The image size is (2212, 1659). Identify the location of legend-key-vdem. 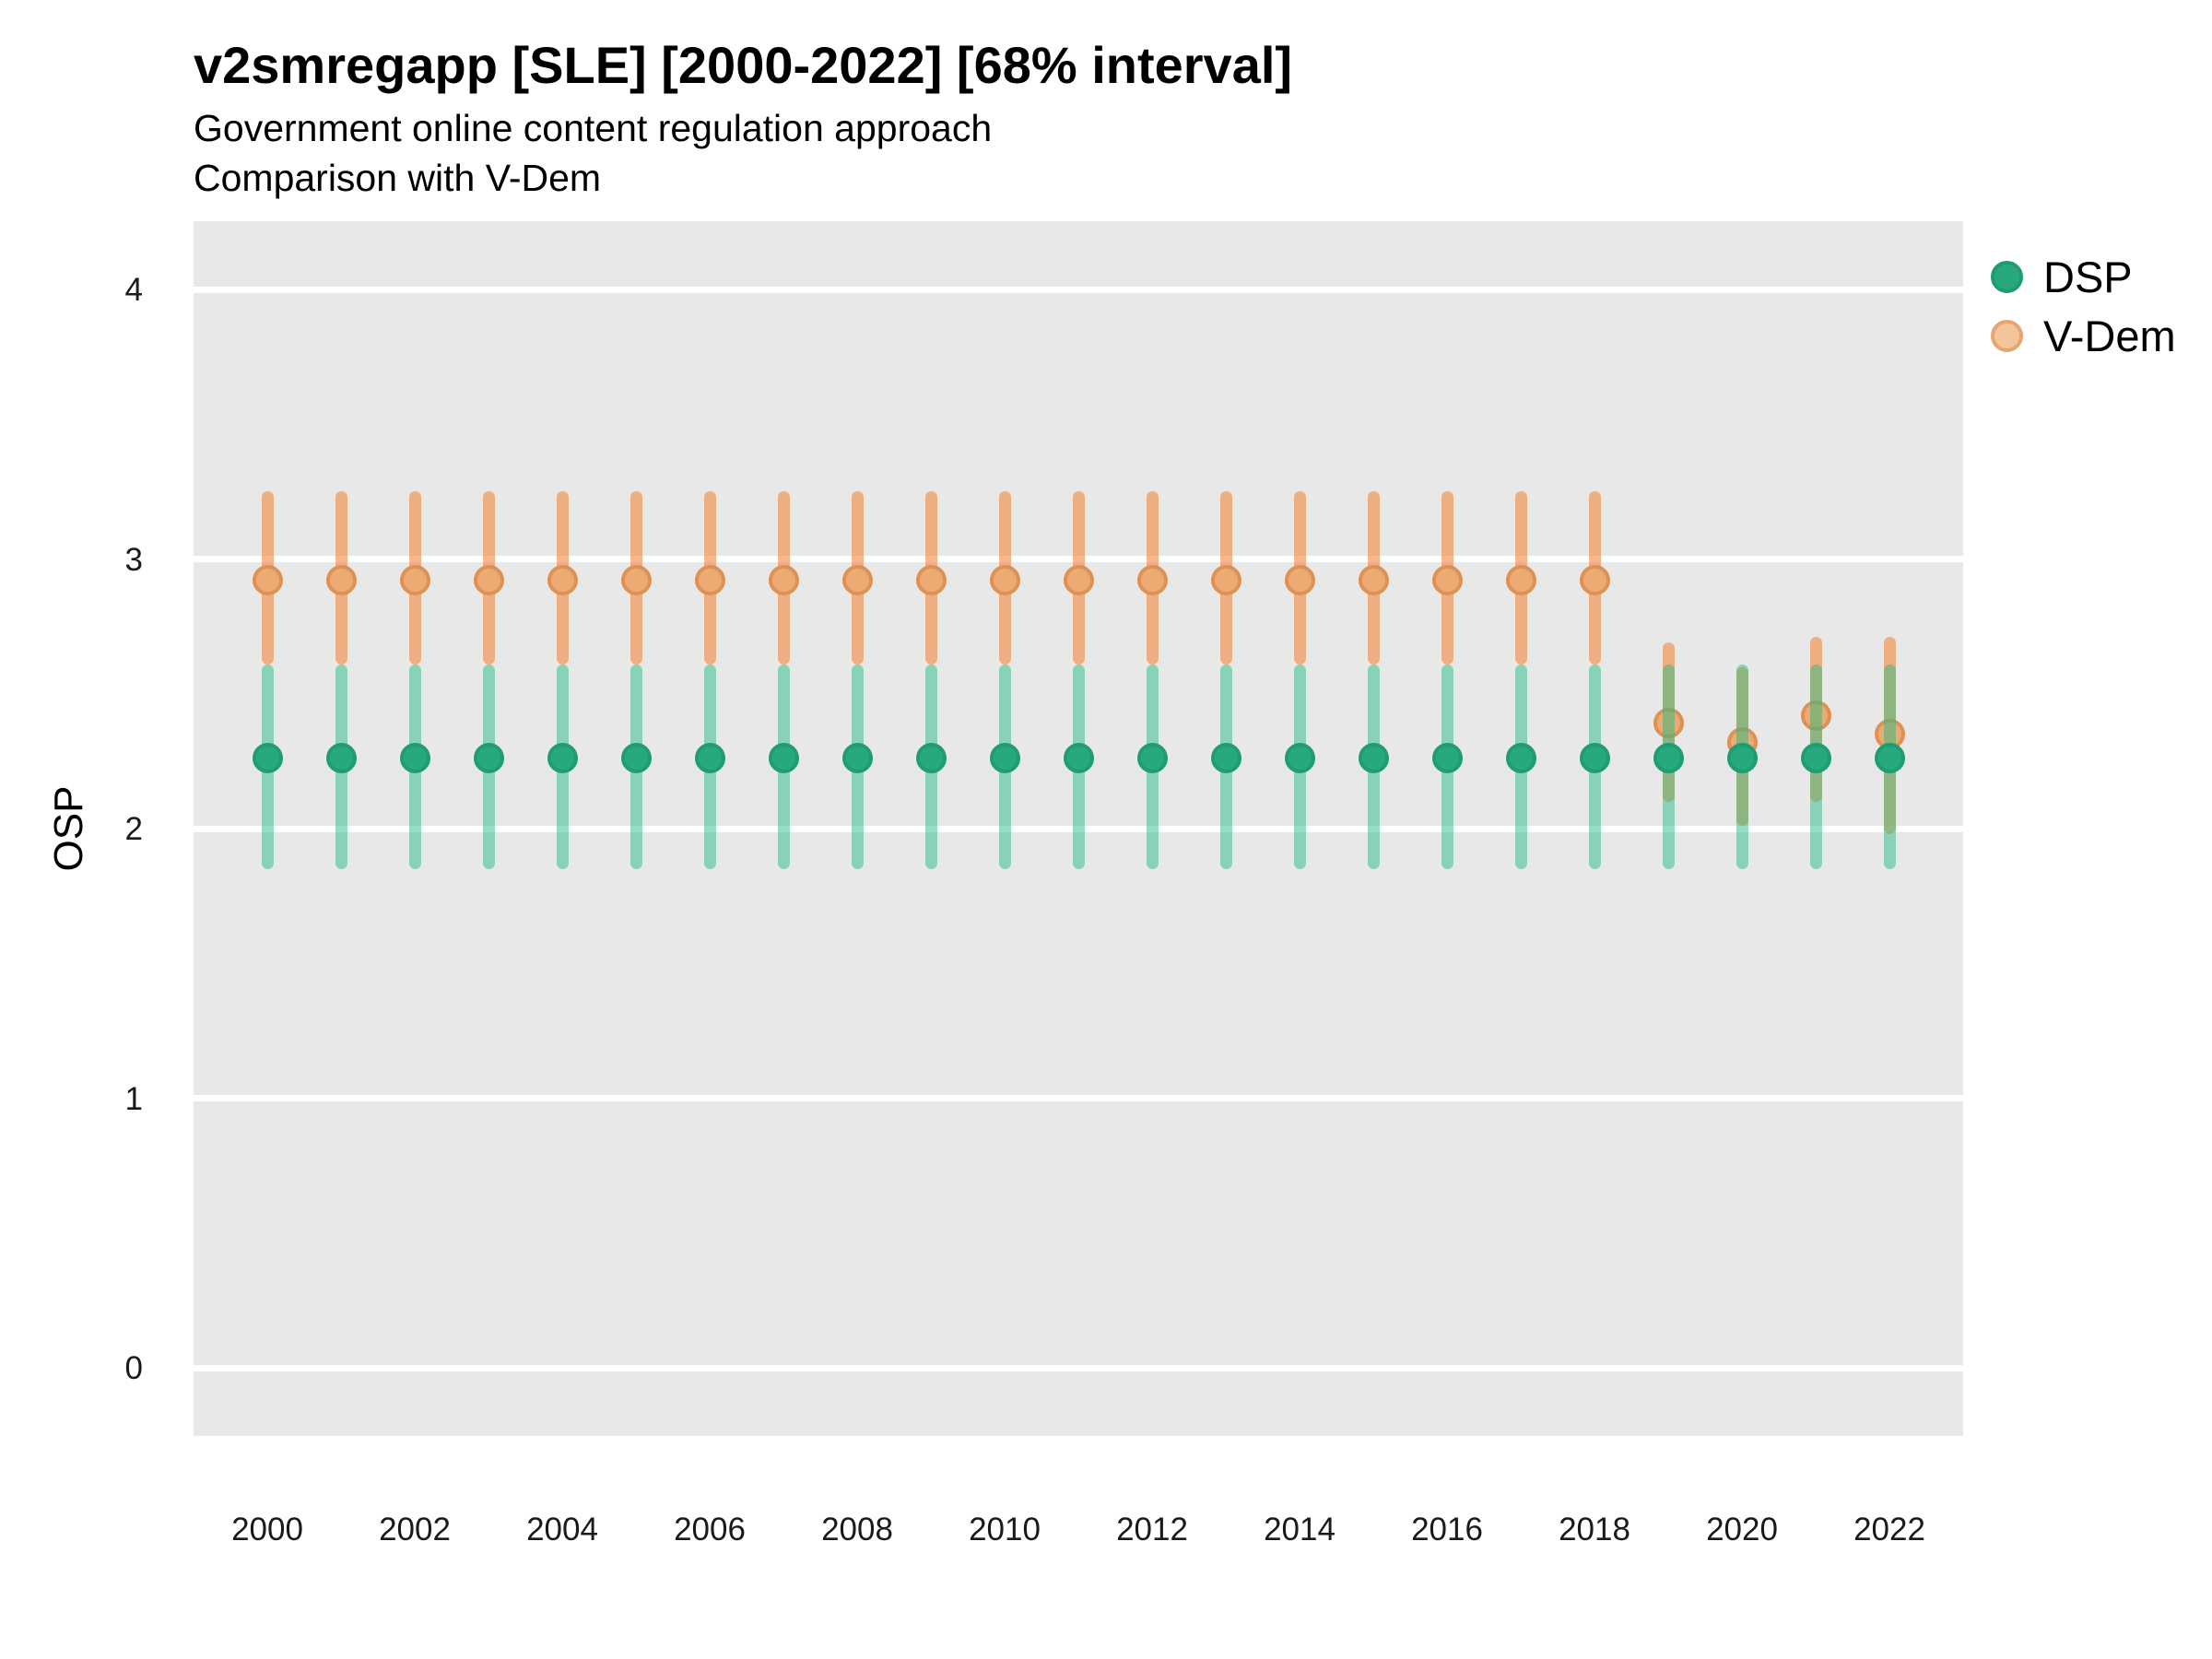
(2007, 335).